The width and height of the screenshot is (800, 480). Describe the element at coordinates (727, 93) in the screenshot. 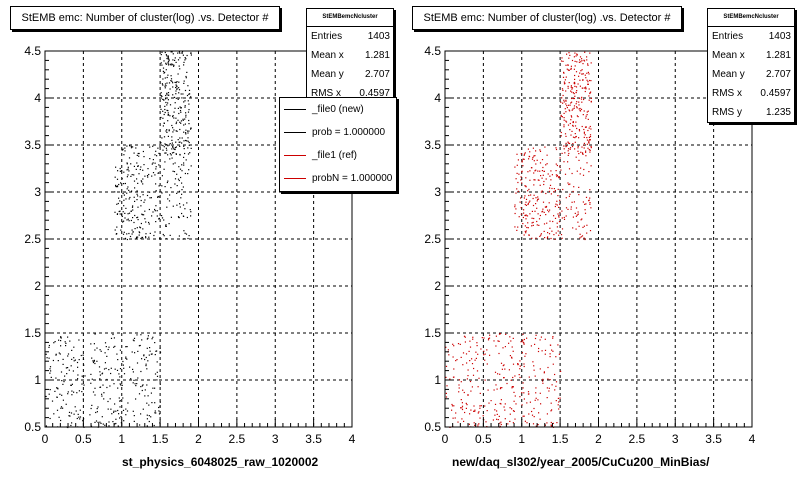

I see `stats-label: RMS x` at that location.